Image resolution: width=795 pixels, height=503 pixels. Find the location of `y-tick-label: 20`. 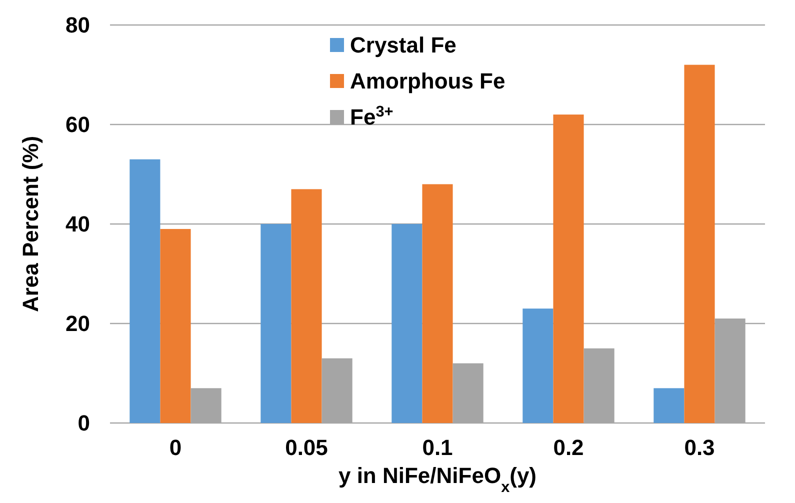

y-tick-label: 20 is located at coordinates (78, 323).